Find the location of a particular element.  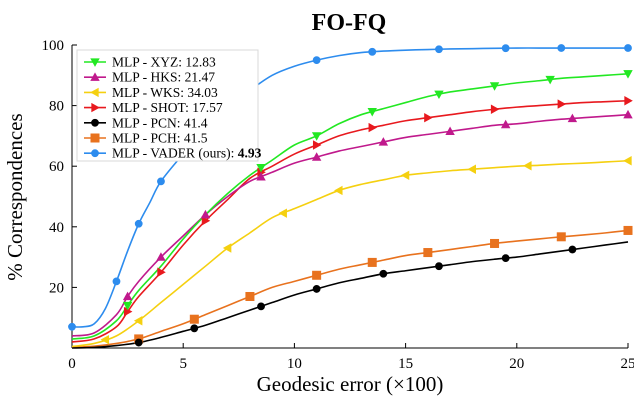

legend-series-name: MLP - WKS: is located at coordinates (149, 92).